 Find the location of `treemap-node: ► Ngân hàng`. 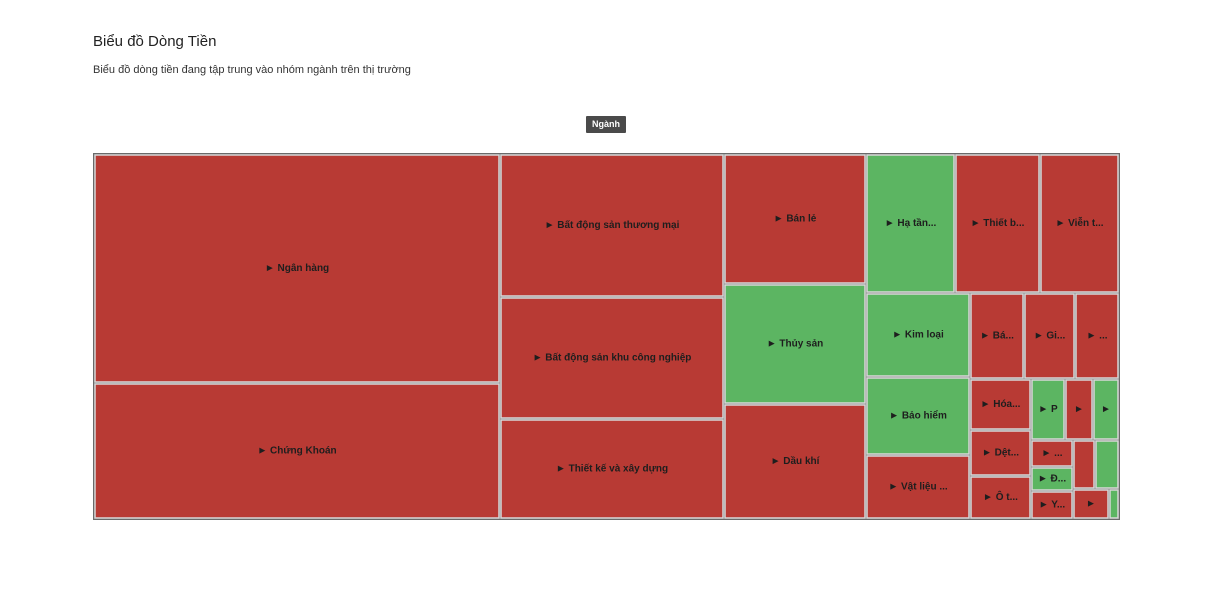

treemap-node: ► Ngân hàng is located at coordinates (297, 268).